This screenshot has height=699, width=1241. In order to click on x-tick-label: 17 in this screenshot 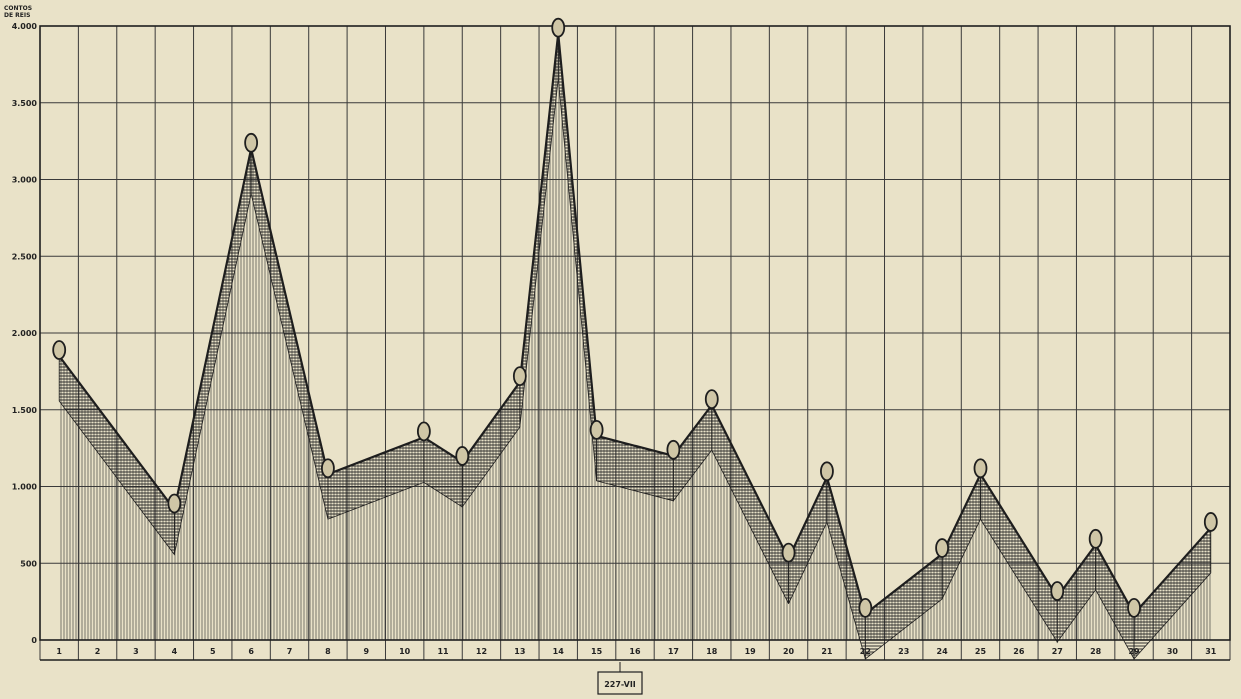, I will do `click(673, 651)`.